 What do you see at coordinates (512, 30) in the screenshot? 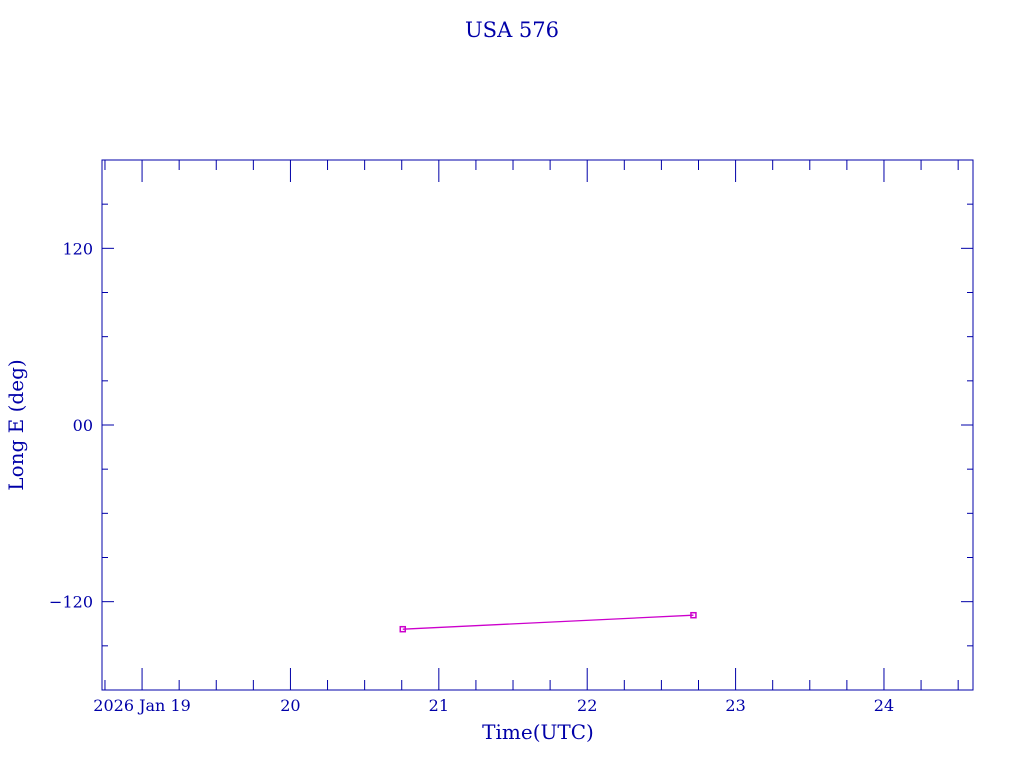
I see `chart-title: USA 576` at bounding box center [512, 30].